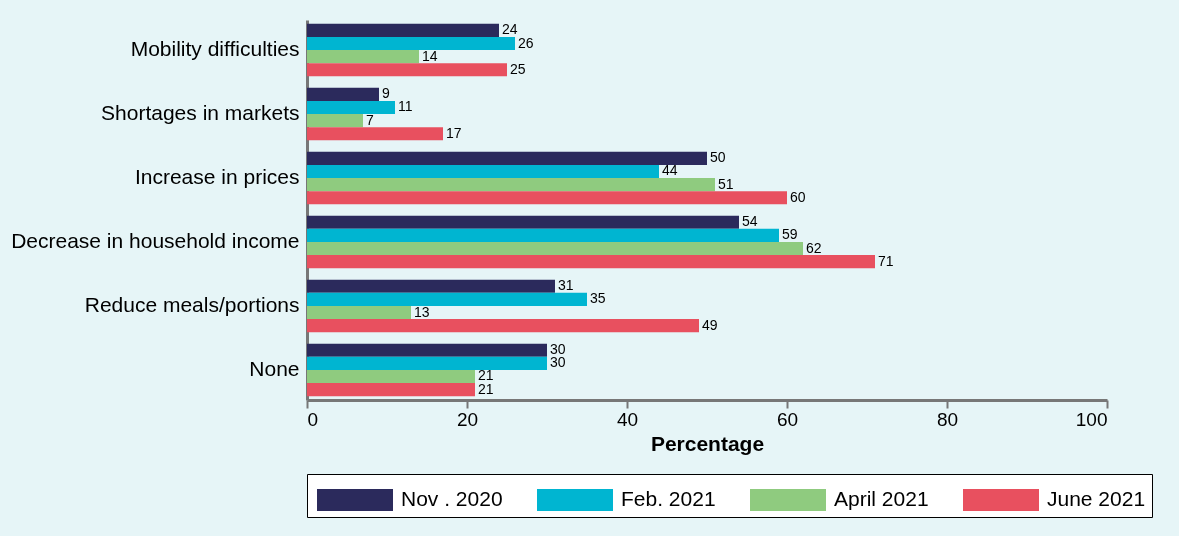 This screenshot has height=536, width=1179. What do you see at coordinates (454, 132) in the screenshot?
I see `data-label: 17` at bounding box center [454, 132].